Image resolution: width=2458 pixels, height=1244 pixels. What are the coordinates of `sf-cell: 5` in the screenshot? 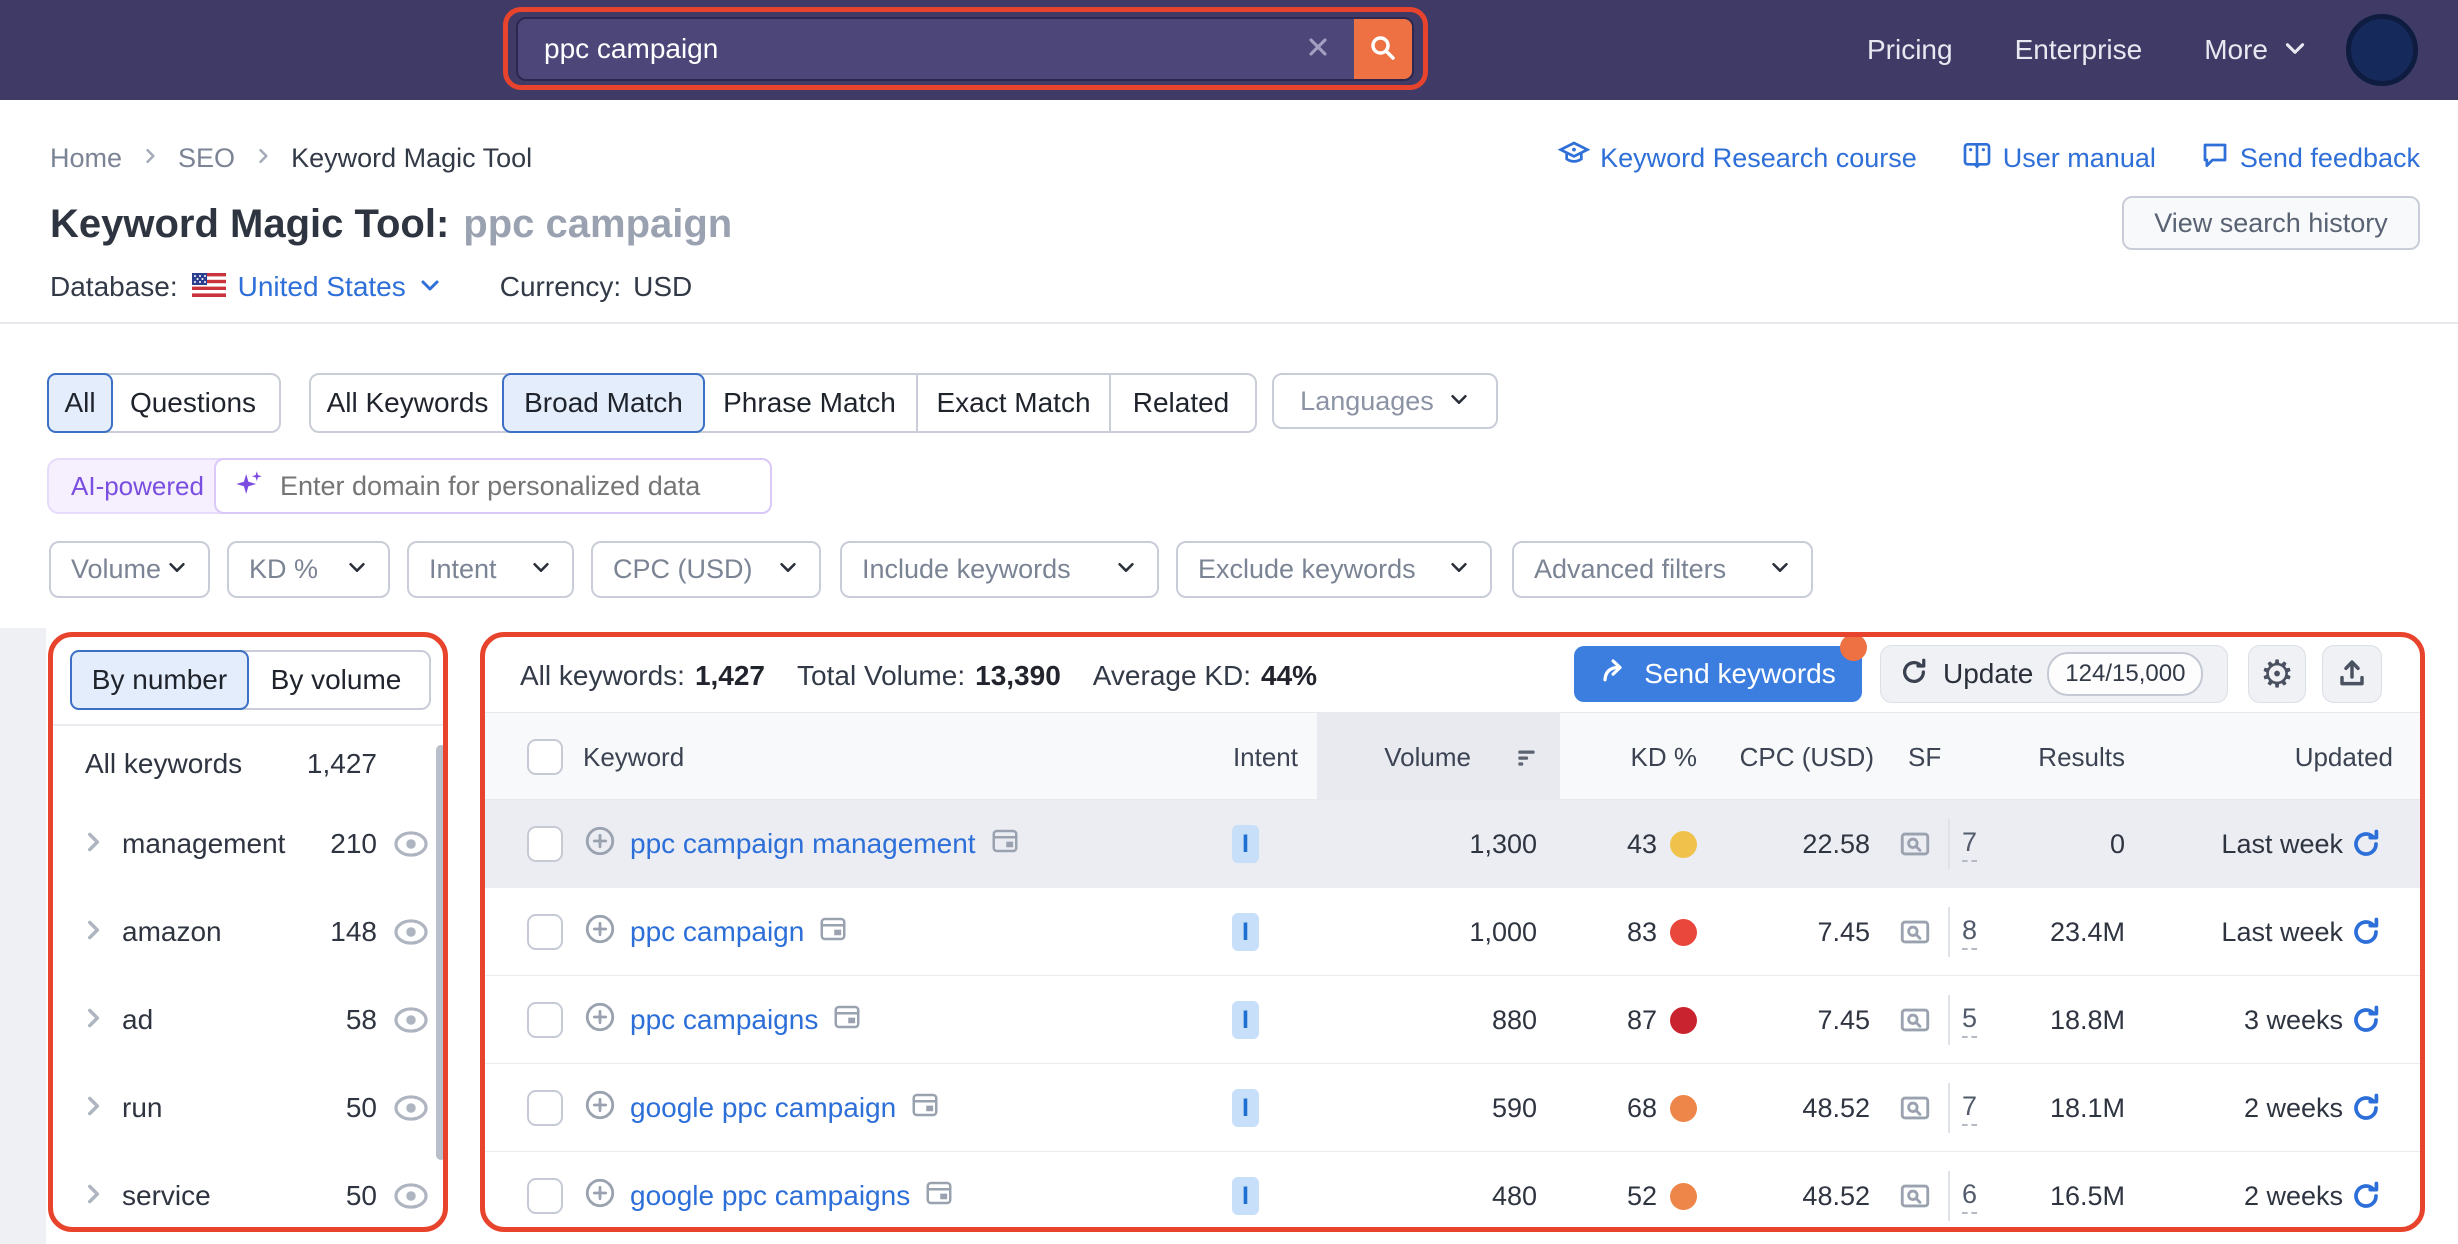 It's located at (1970, 1020).